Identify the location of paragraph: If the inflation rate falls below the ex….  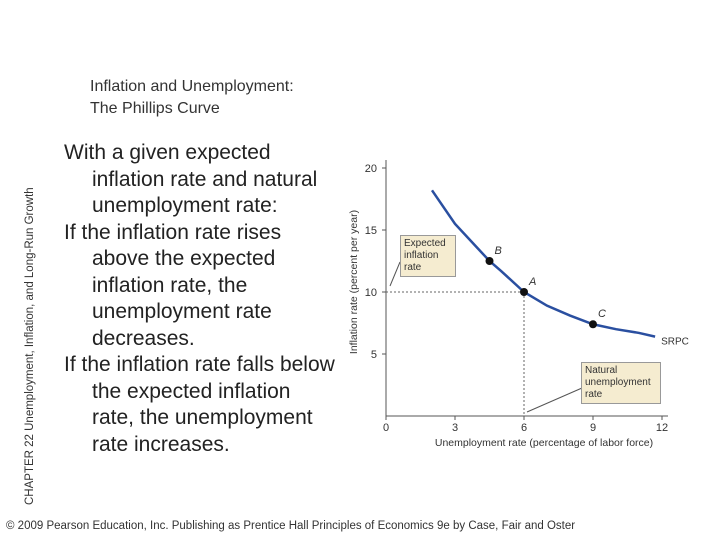
(199, 404).